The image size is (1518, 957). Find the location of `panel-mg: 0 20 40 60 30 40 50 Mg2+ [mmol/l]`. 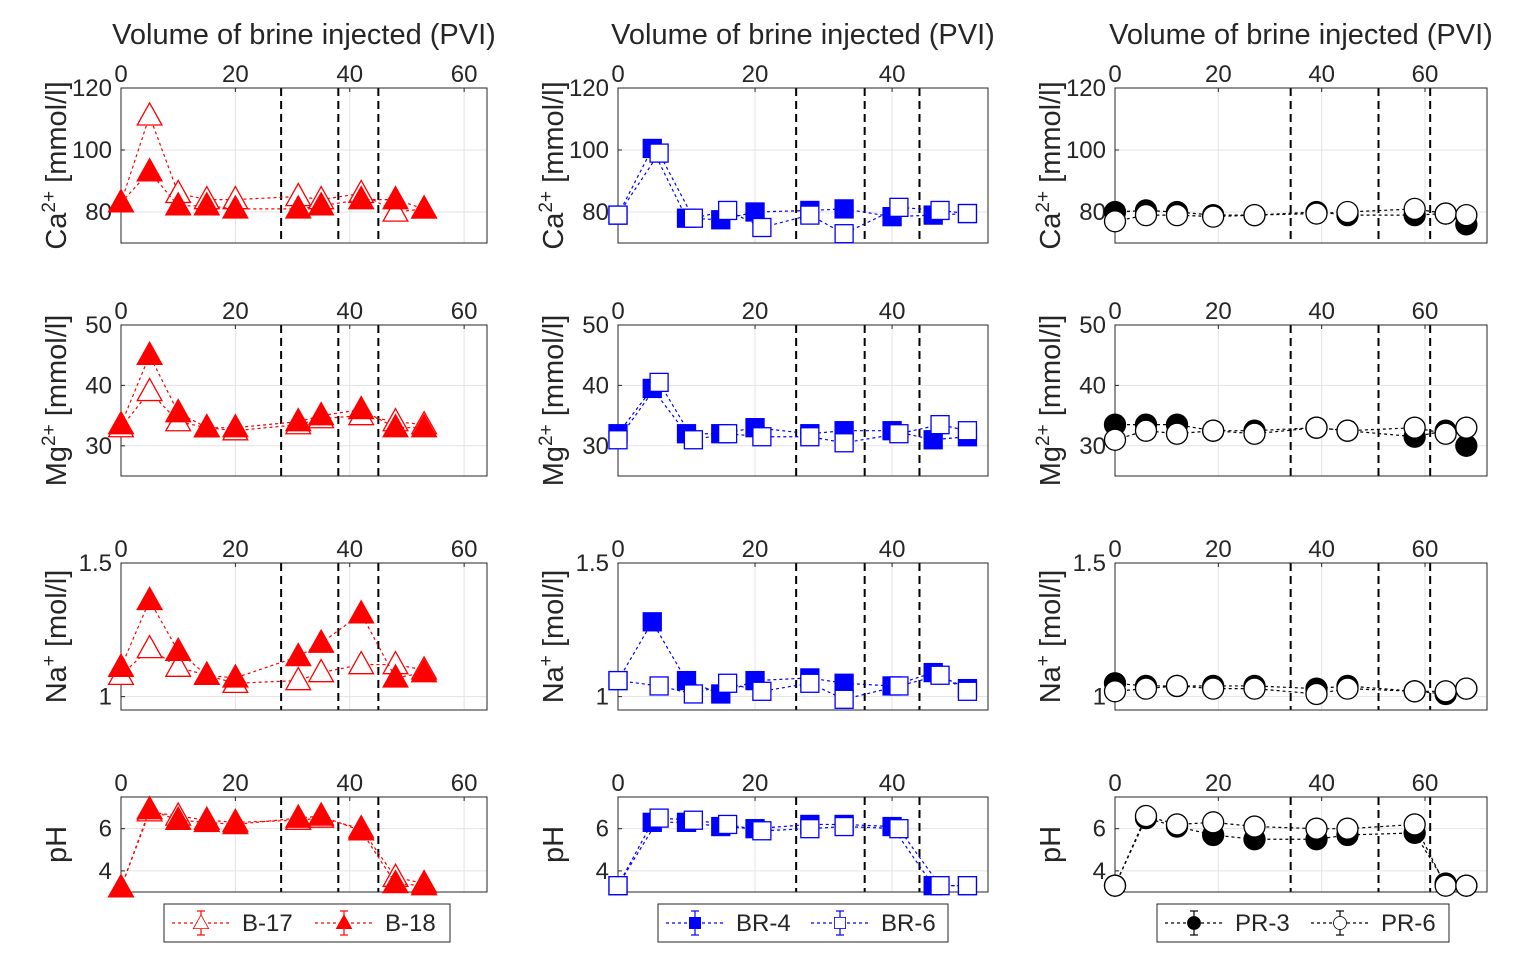

panel-mg: 0 20 40 60 30 40 50 Mg2+ [mmol/l] is located at coordinates (263, 392).